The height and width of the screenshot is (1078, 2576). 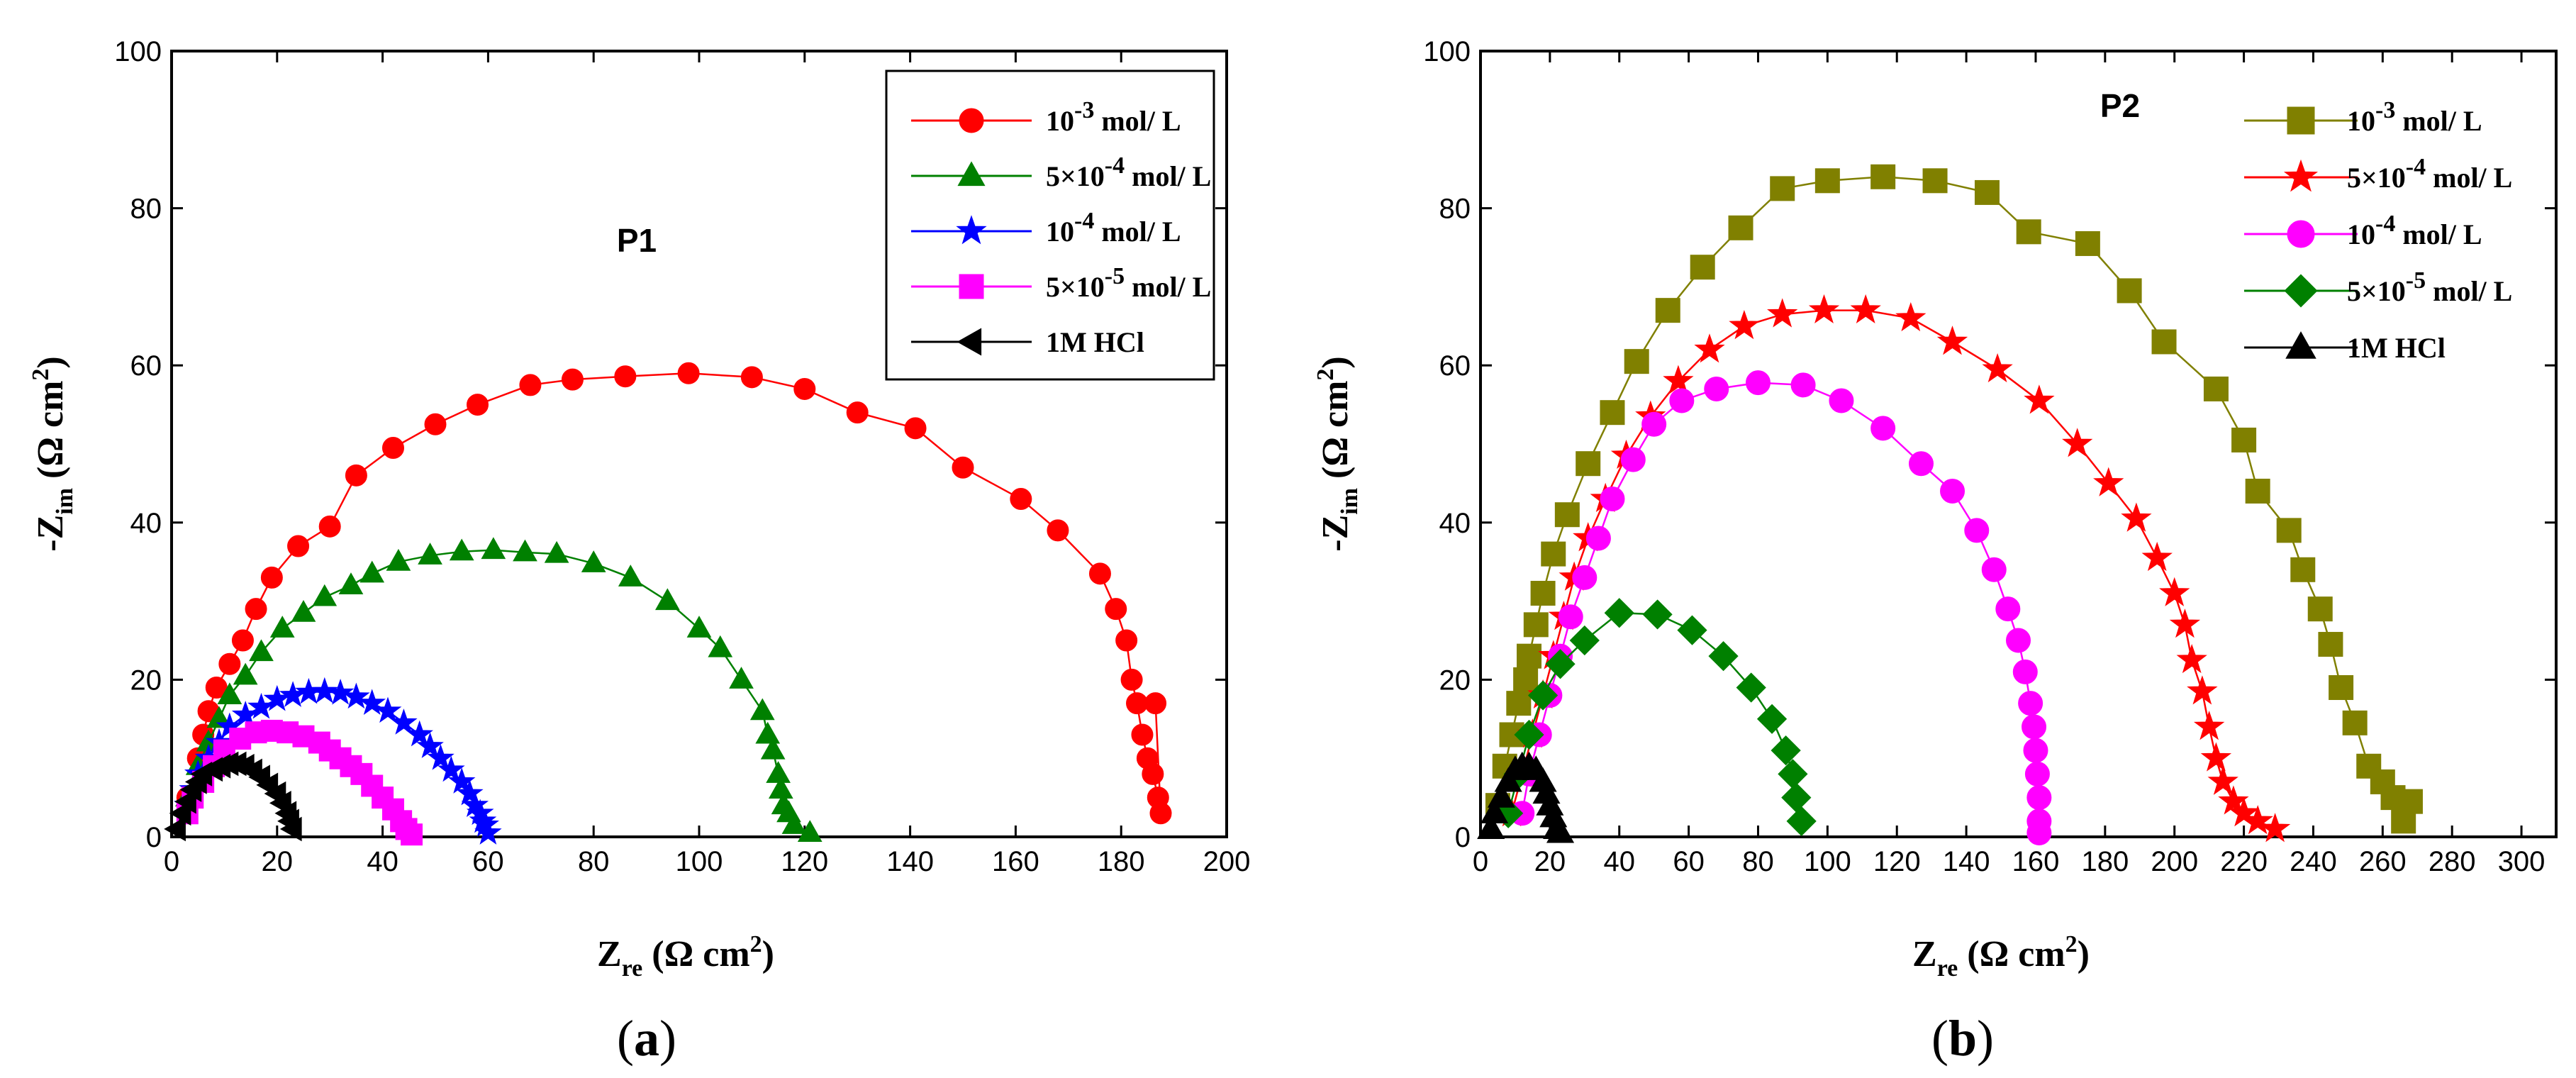 I want to click on y-axis-label: -Zim (Ω cm2), so click(x=53, y=453).